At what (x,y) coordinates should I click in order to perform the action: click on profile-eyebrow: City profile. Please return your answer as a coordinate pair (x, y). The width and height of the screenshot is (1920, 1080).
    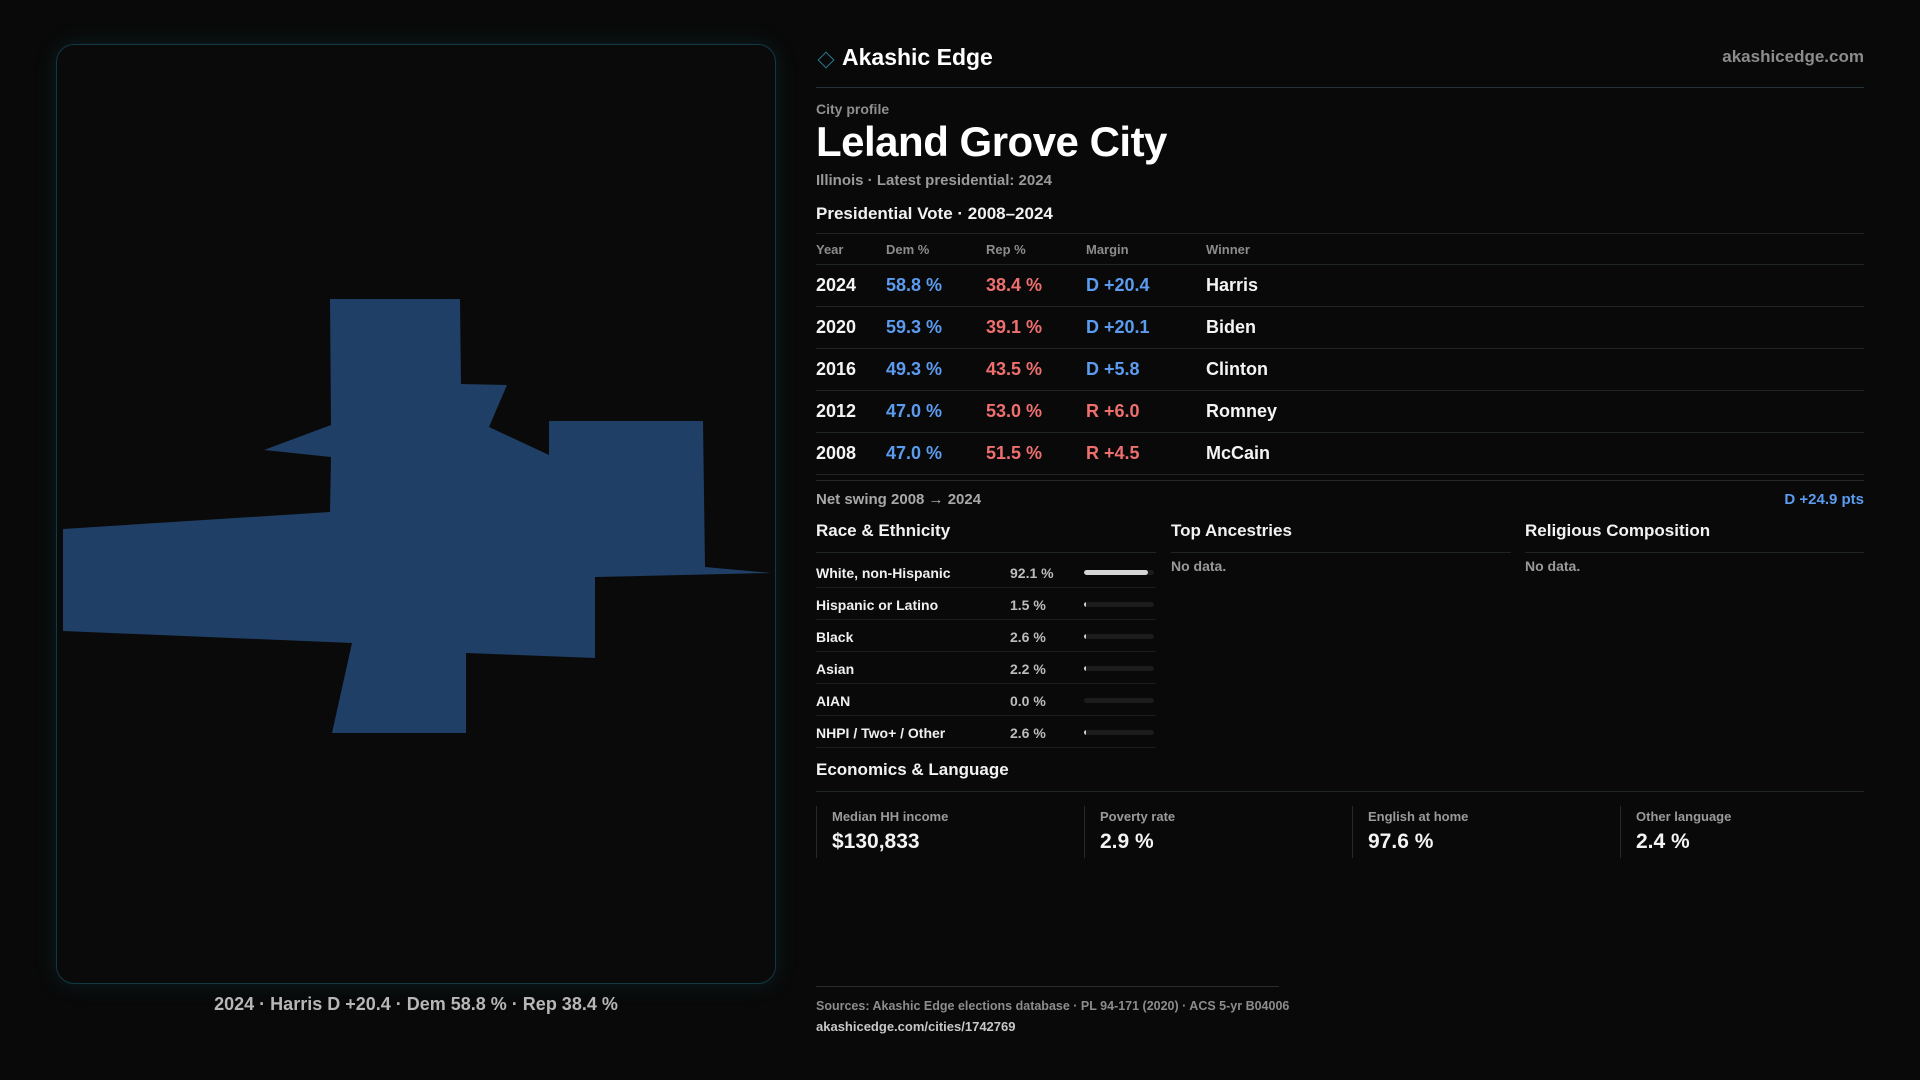
    Looking at the image, I should click on (853, 109).